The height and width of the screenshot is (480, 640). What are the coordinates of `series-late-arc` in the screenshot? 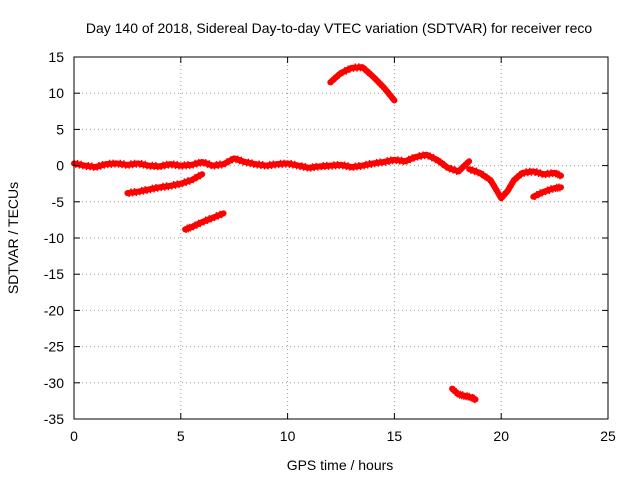 It's located at (547, 191).